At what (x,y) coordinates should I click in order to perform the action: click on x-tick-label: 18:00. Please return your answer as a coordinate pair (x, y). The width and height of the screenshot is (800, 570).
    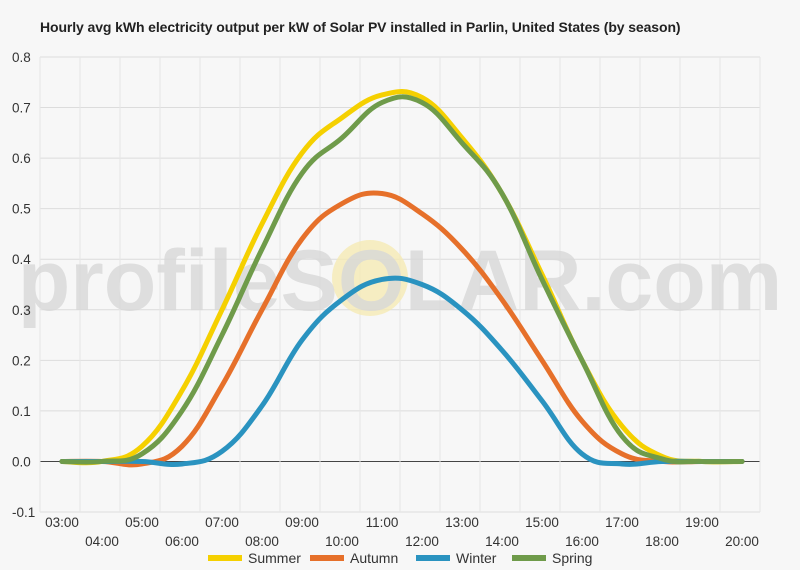
    Looking at the image, I should click on (662, 541).